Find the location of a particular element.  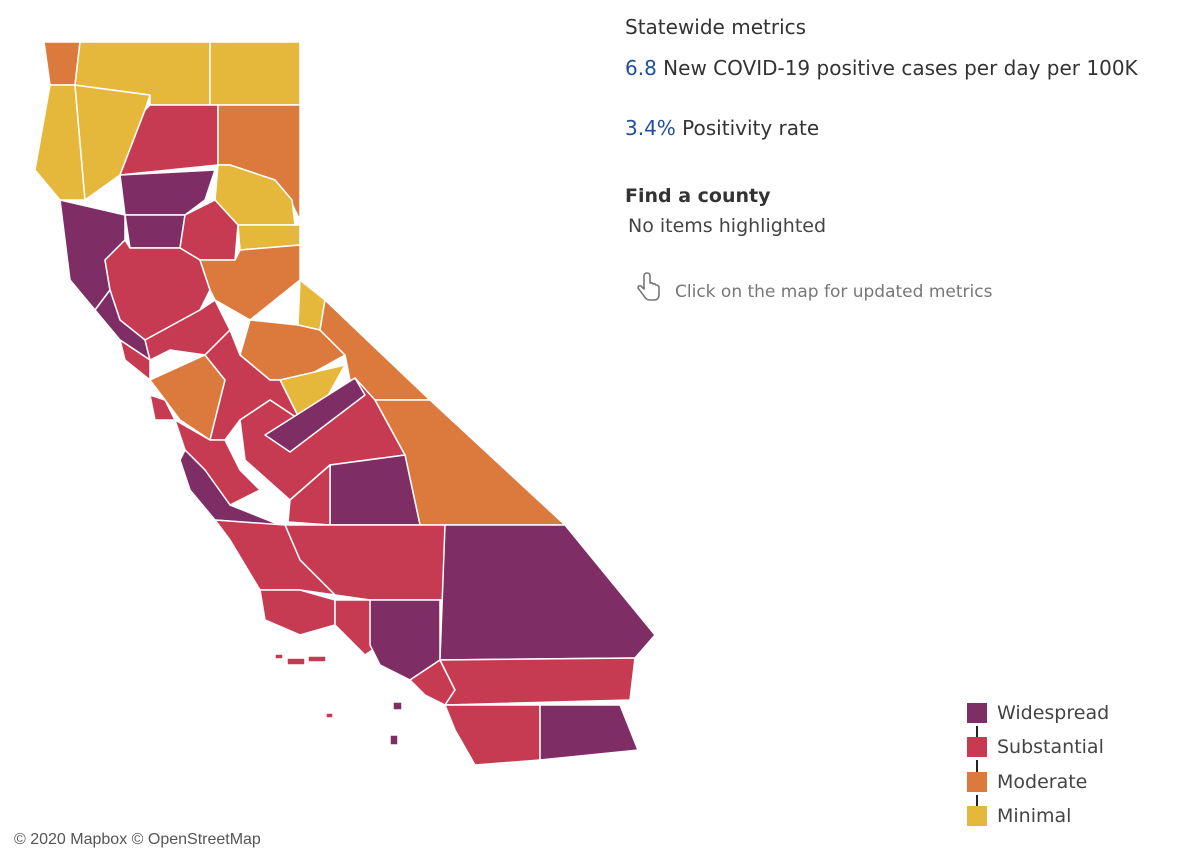

hand-icon is located at coordinates (648, 286).